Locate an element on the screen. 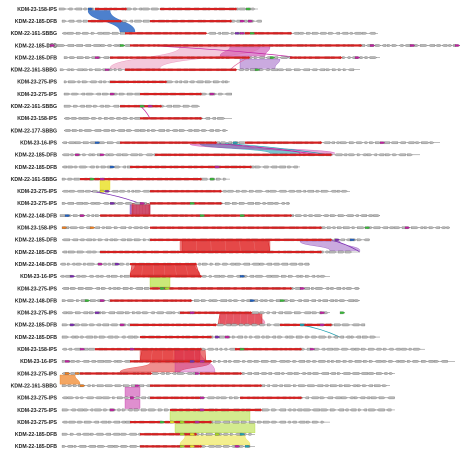 The height and width of the screenshot is (453, 474). genome-track: KDM-22-148-DFB is located at coordinates (198, 216).